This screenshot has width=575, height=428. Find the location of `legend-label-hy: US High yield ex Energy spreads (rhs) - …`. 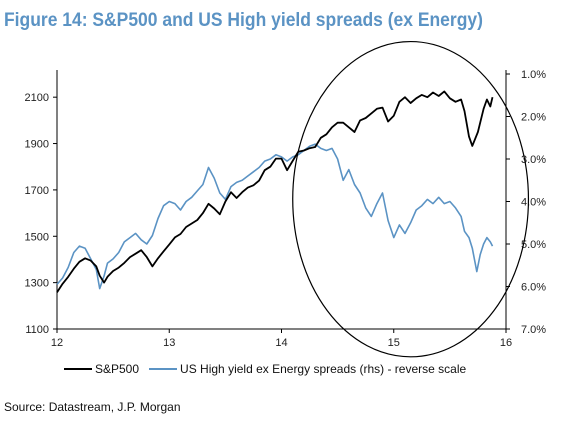

legend-label-hy: US High yield ex Energy spreads (rhs) - … is located at coordinates (323, 369).